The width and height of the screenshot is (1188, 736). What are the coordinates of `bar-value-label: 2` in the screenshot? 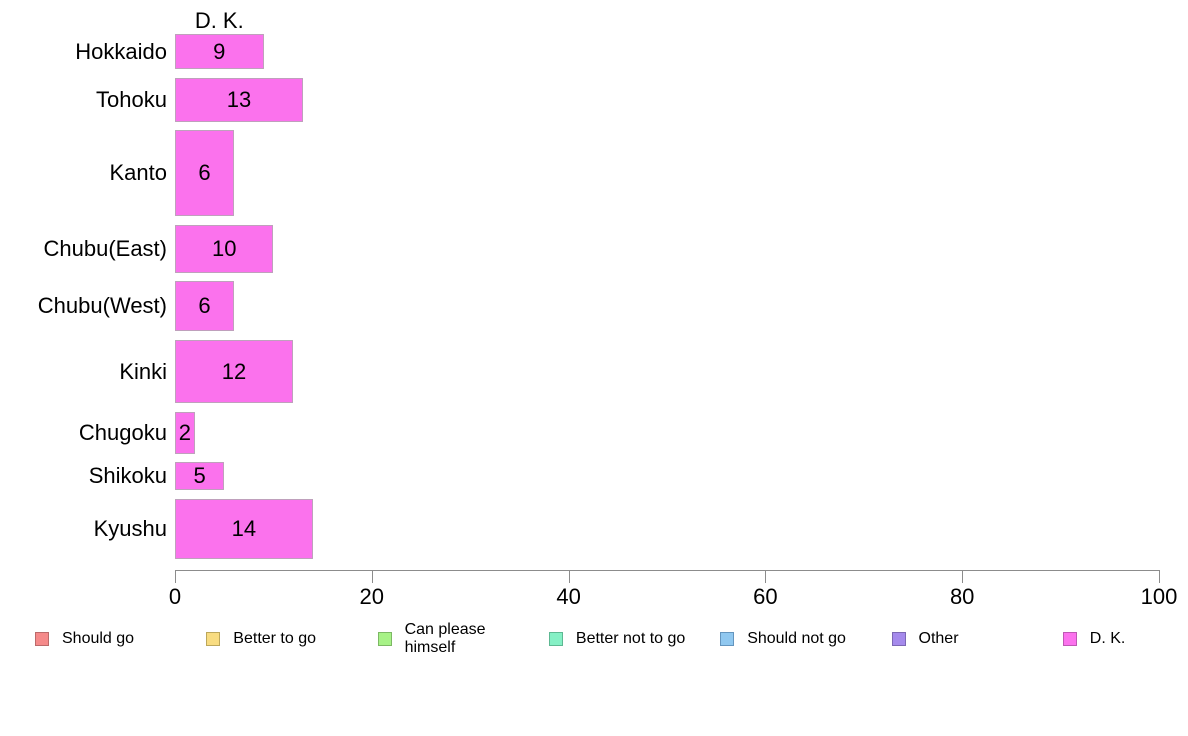 It's located at (184, 432).